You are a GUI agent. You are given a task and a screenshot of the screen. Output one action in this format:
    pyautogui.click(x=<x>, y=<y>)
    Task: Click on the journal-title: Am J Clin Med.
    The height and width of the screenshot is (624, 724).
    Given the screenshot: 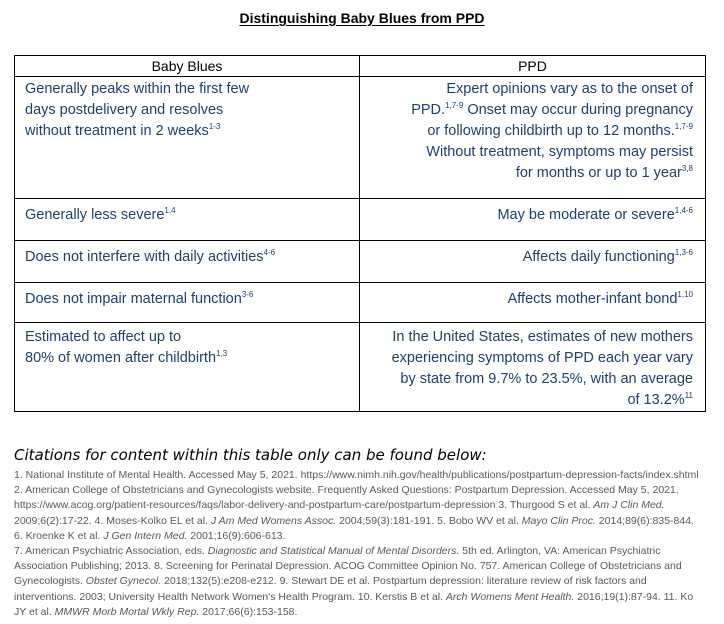 What is the action you would take?
    pyautogui.click(x=629, y=505)
    